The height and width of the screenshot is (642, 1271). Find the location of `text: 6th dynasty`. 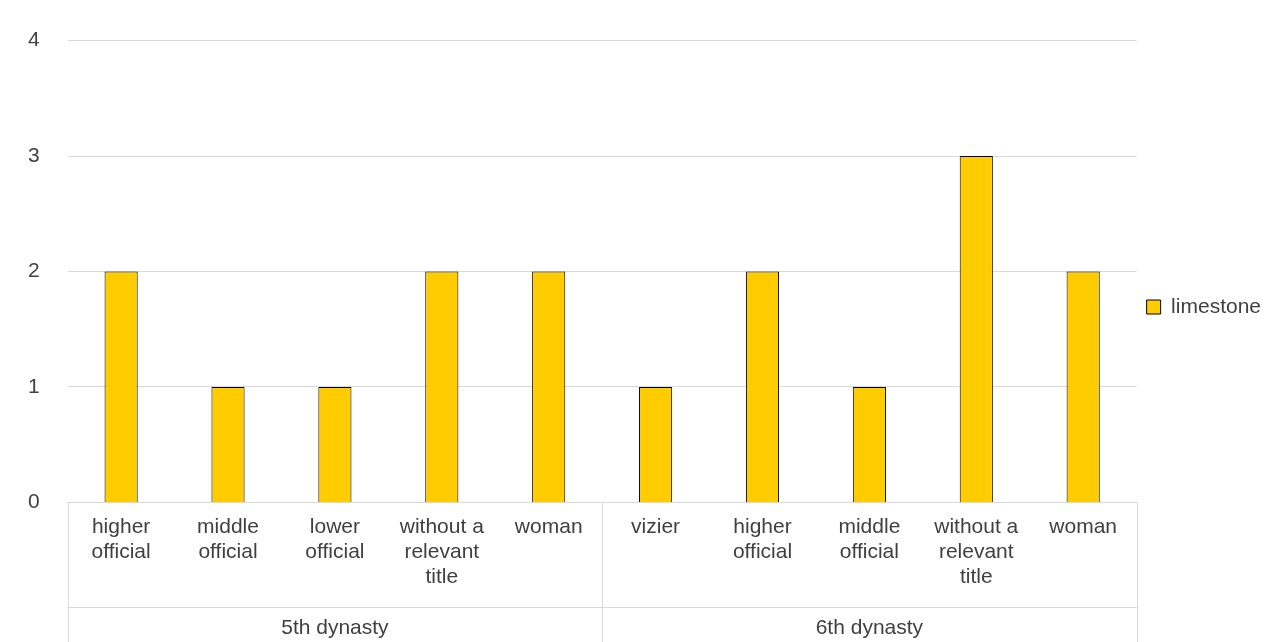

text: 6th dynasty is located at coordinates (869, 626).